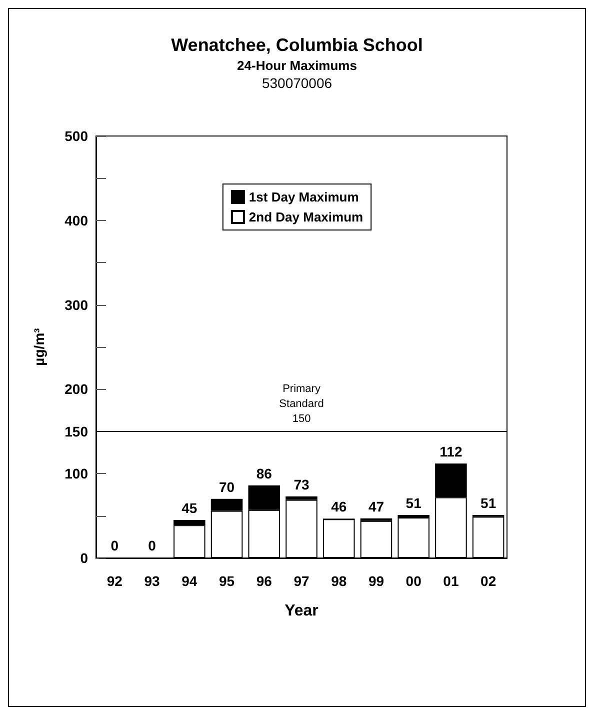  Describe the element at coordinates (76, 136) in the screenshot. I see `y-tick-label: 500` at that location.